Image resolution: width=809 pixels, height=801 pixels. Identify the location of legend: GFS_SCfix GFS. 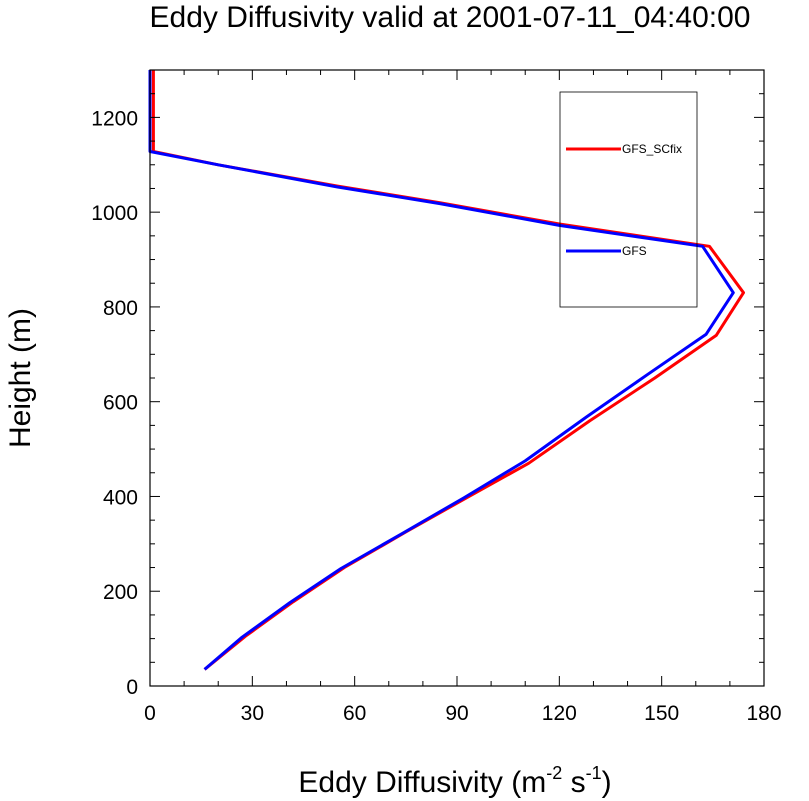
(628, 199).